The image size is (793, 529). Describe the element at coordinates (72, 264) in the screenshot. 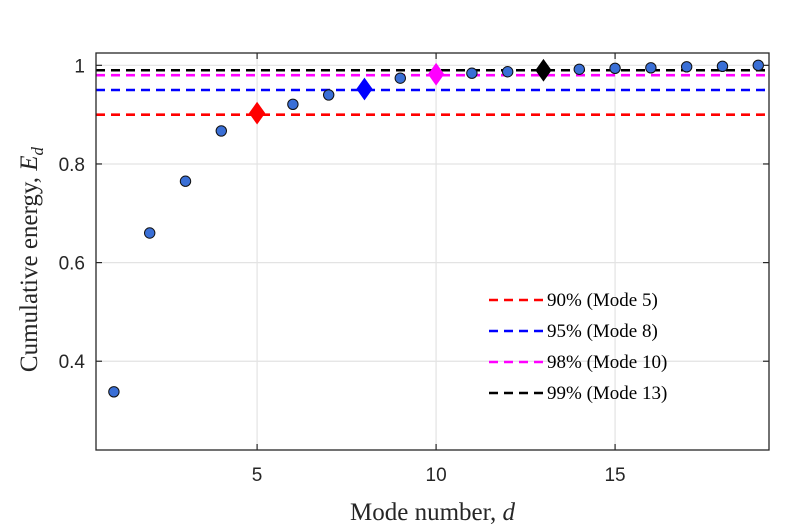

I see `y-tick-label: 0.6` at that location.